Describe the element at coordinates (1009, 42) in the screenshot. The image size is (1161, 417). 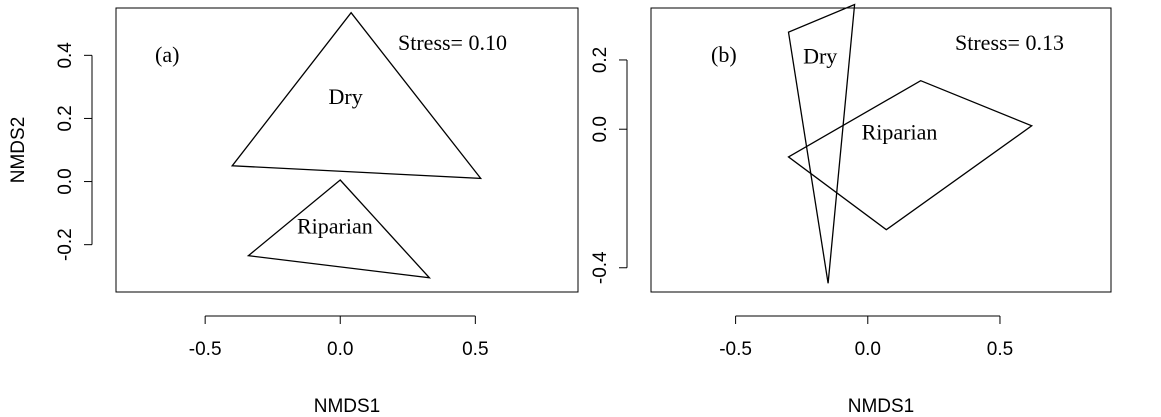
I see `stress-annotation: Stress= 0.13` at that location.